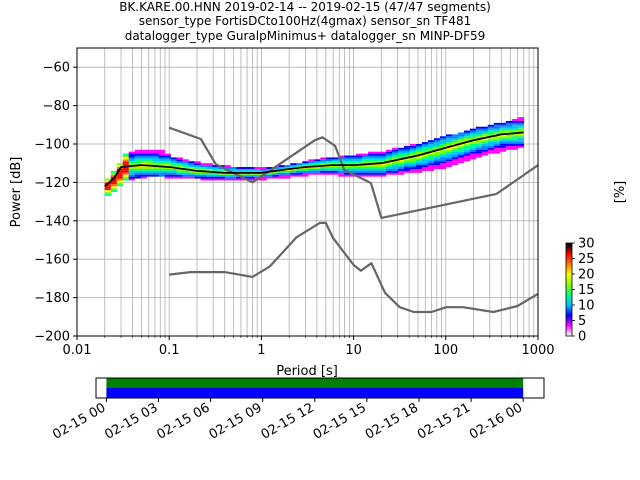 Image resolution: width=640 pixels, height=480 pixels. I want to click on colorbar-tick-label: 30, so click(586, 244).